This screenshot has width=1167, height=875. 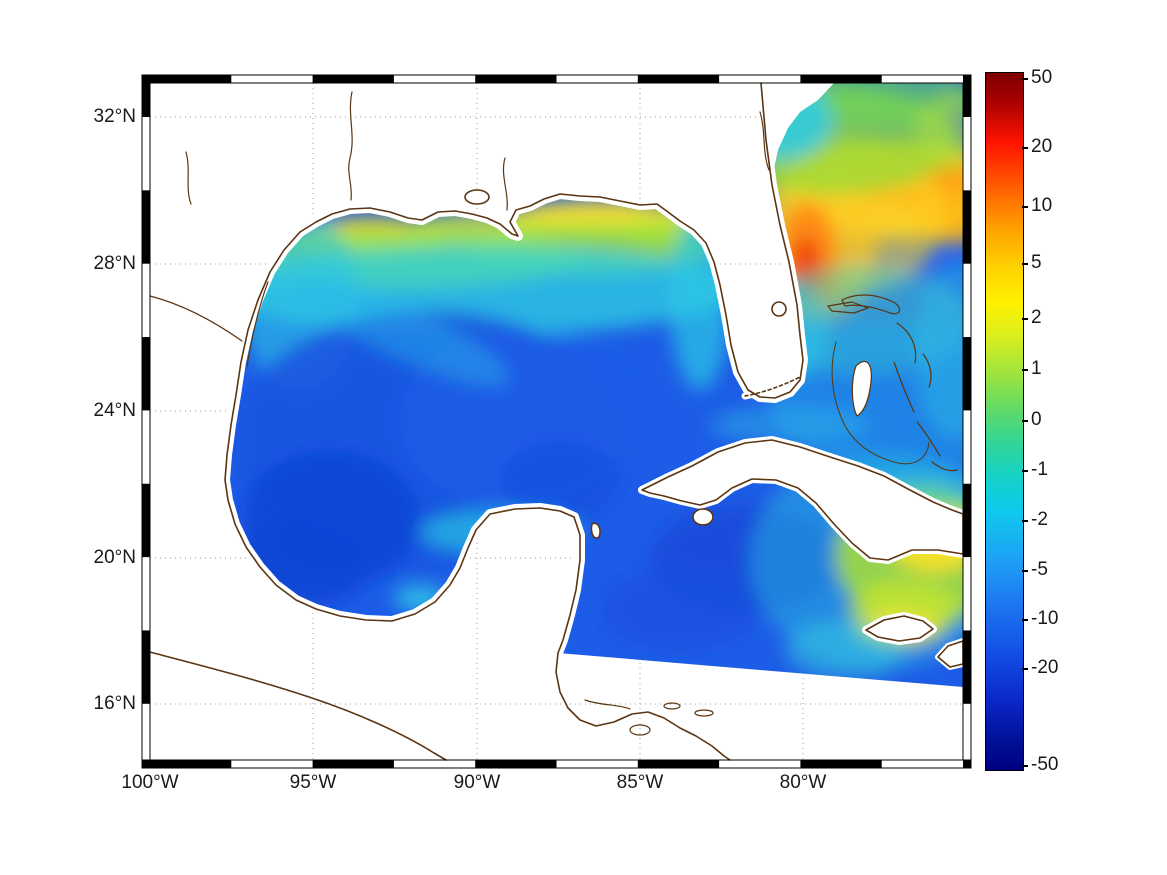 What do you see at coordinates (1032, 262) in the screenshot?
I see `colorbar-tick-label: 5` at bounding box center [1032, 262].